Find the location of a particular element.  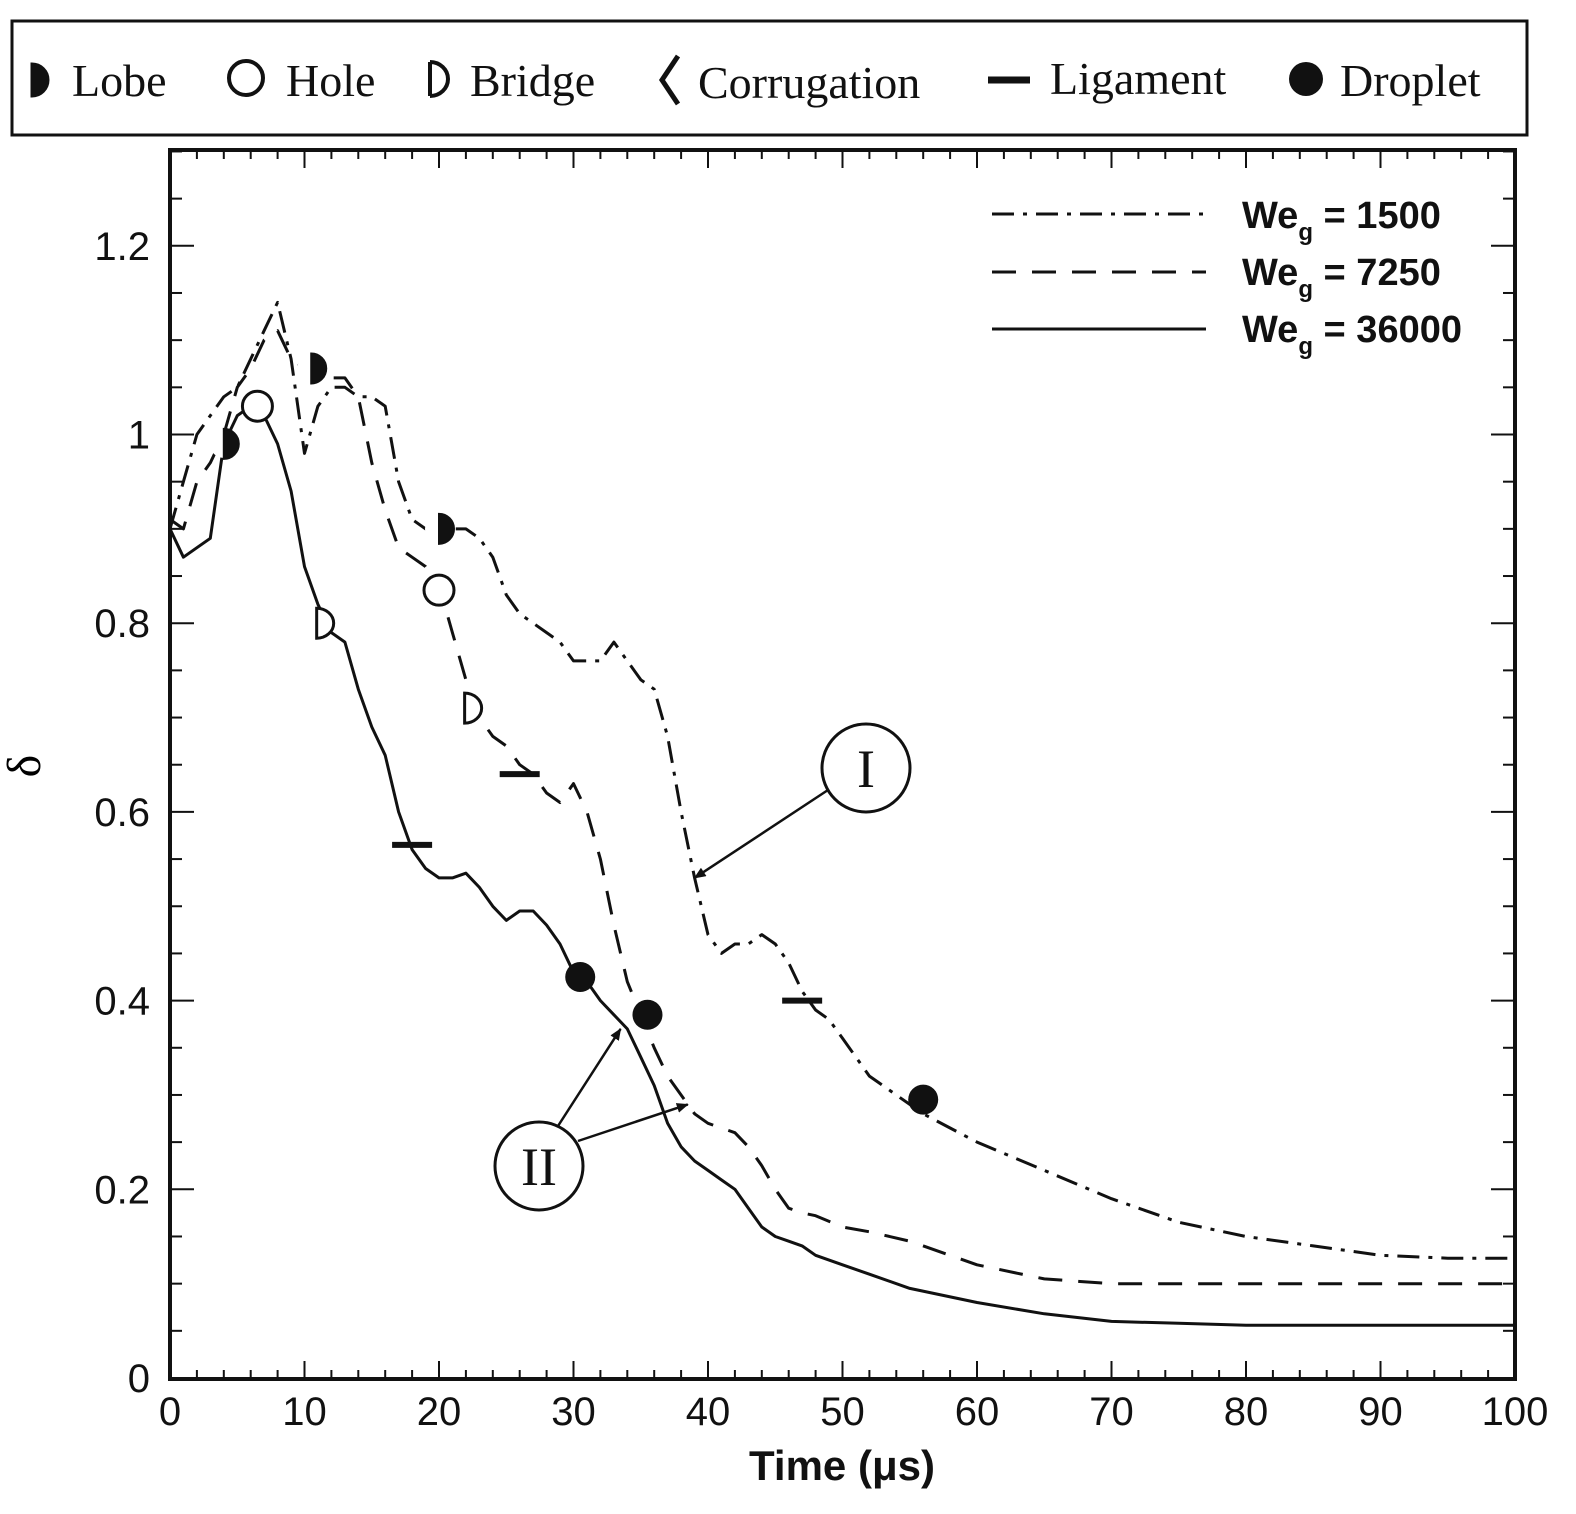

y-tick-label: 0.8 is located at coordinates (122, 624).